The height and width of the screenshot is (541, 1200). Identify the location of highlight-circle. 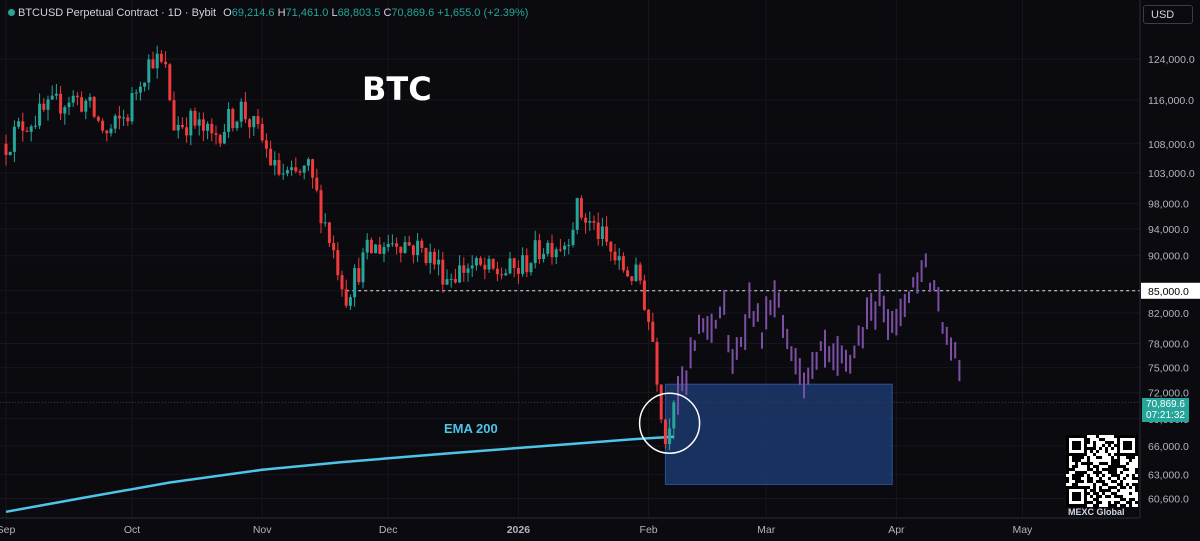
(669, 423).